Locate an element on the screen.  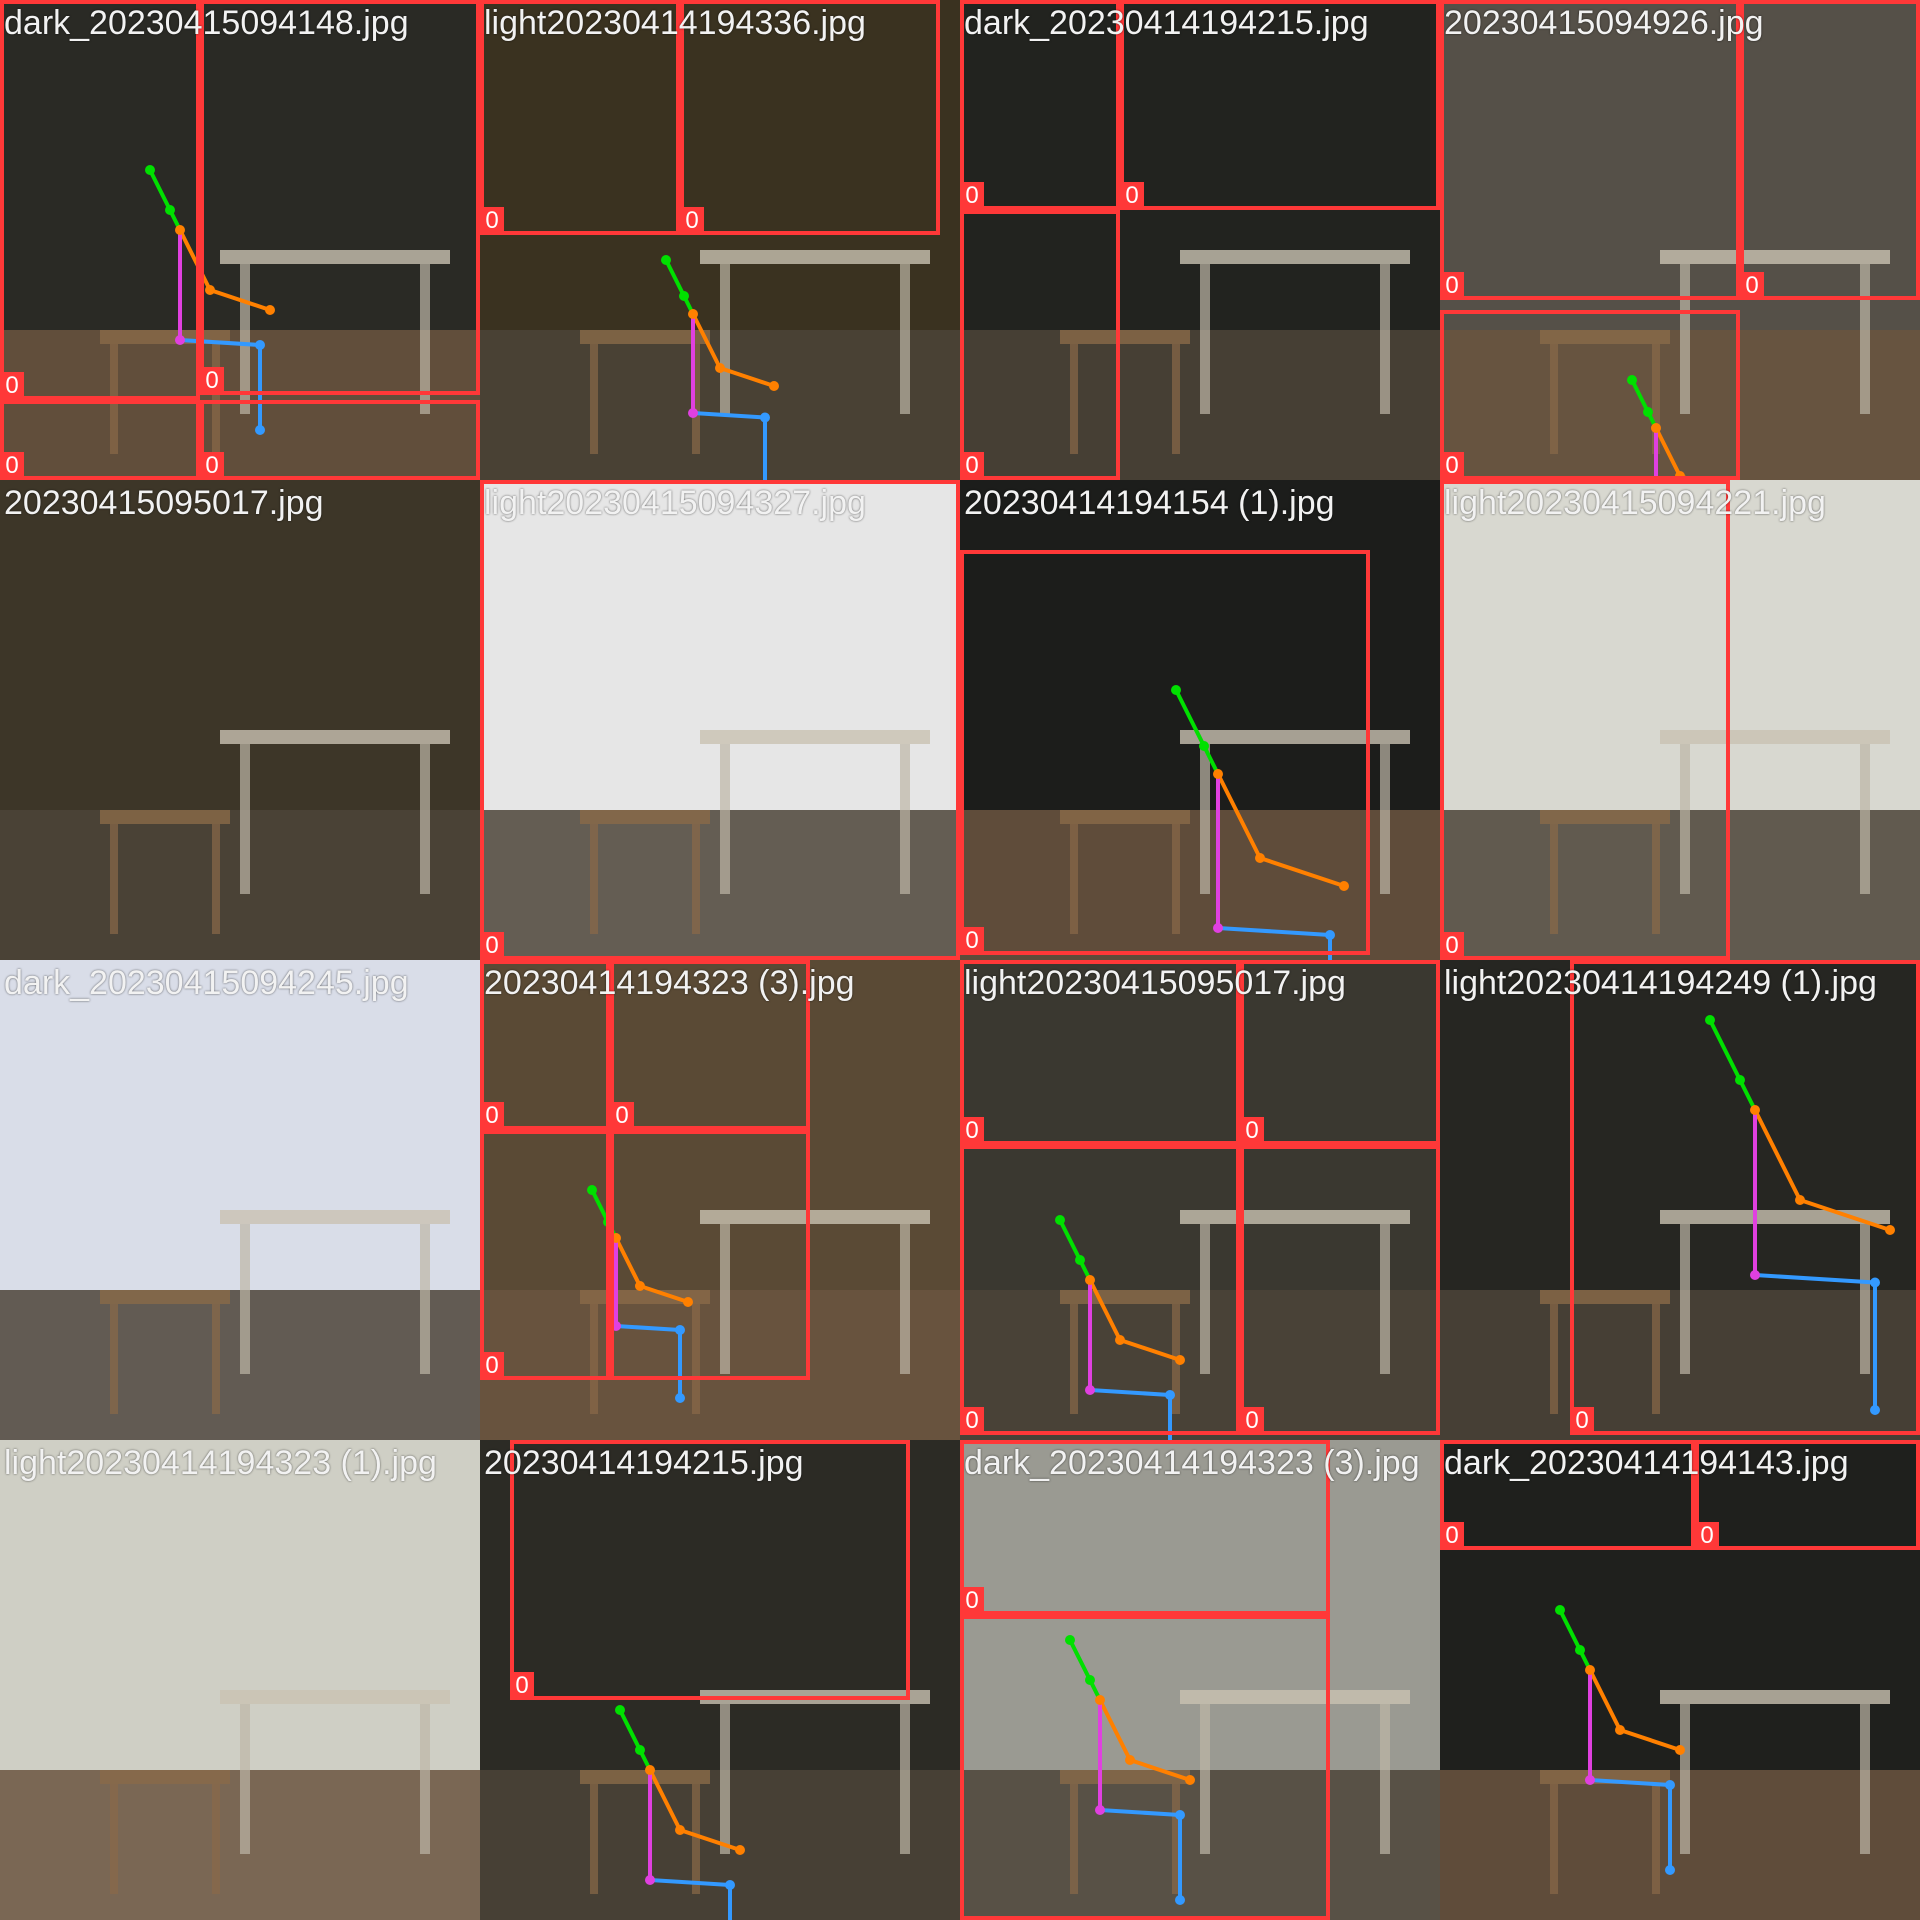
mosaic-tile: 0 0 light20230414194336.jpg is located at coordinates (720, 240).